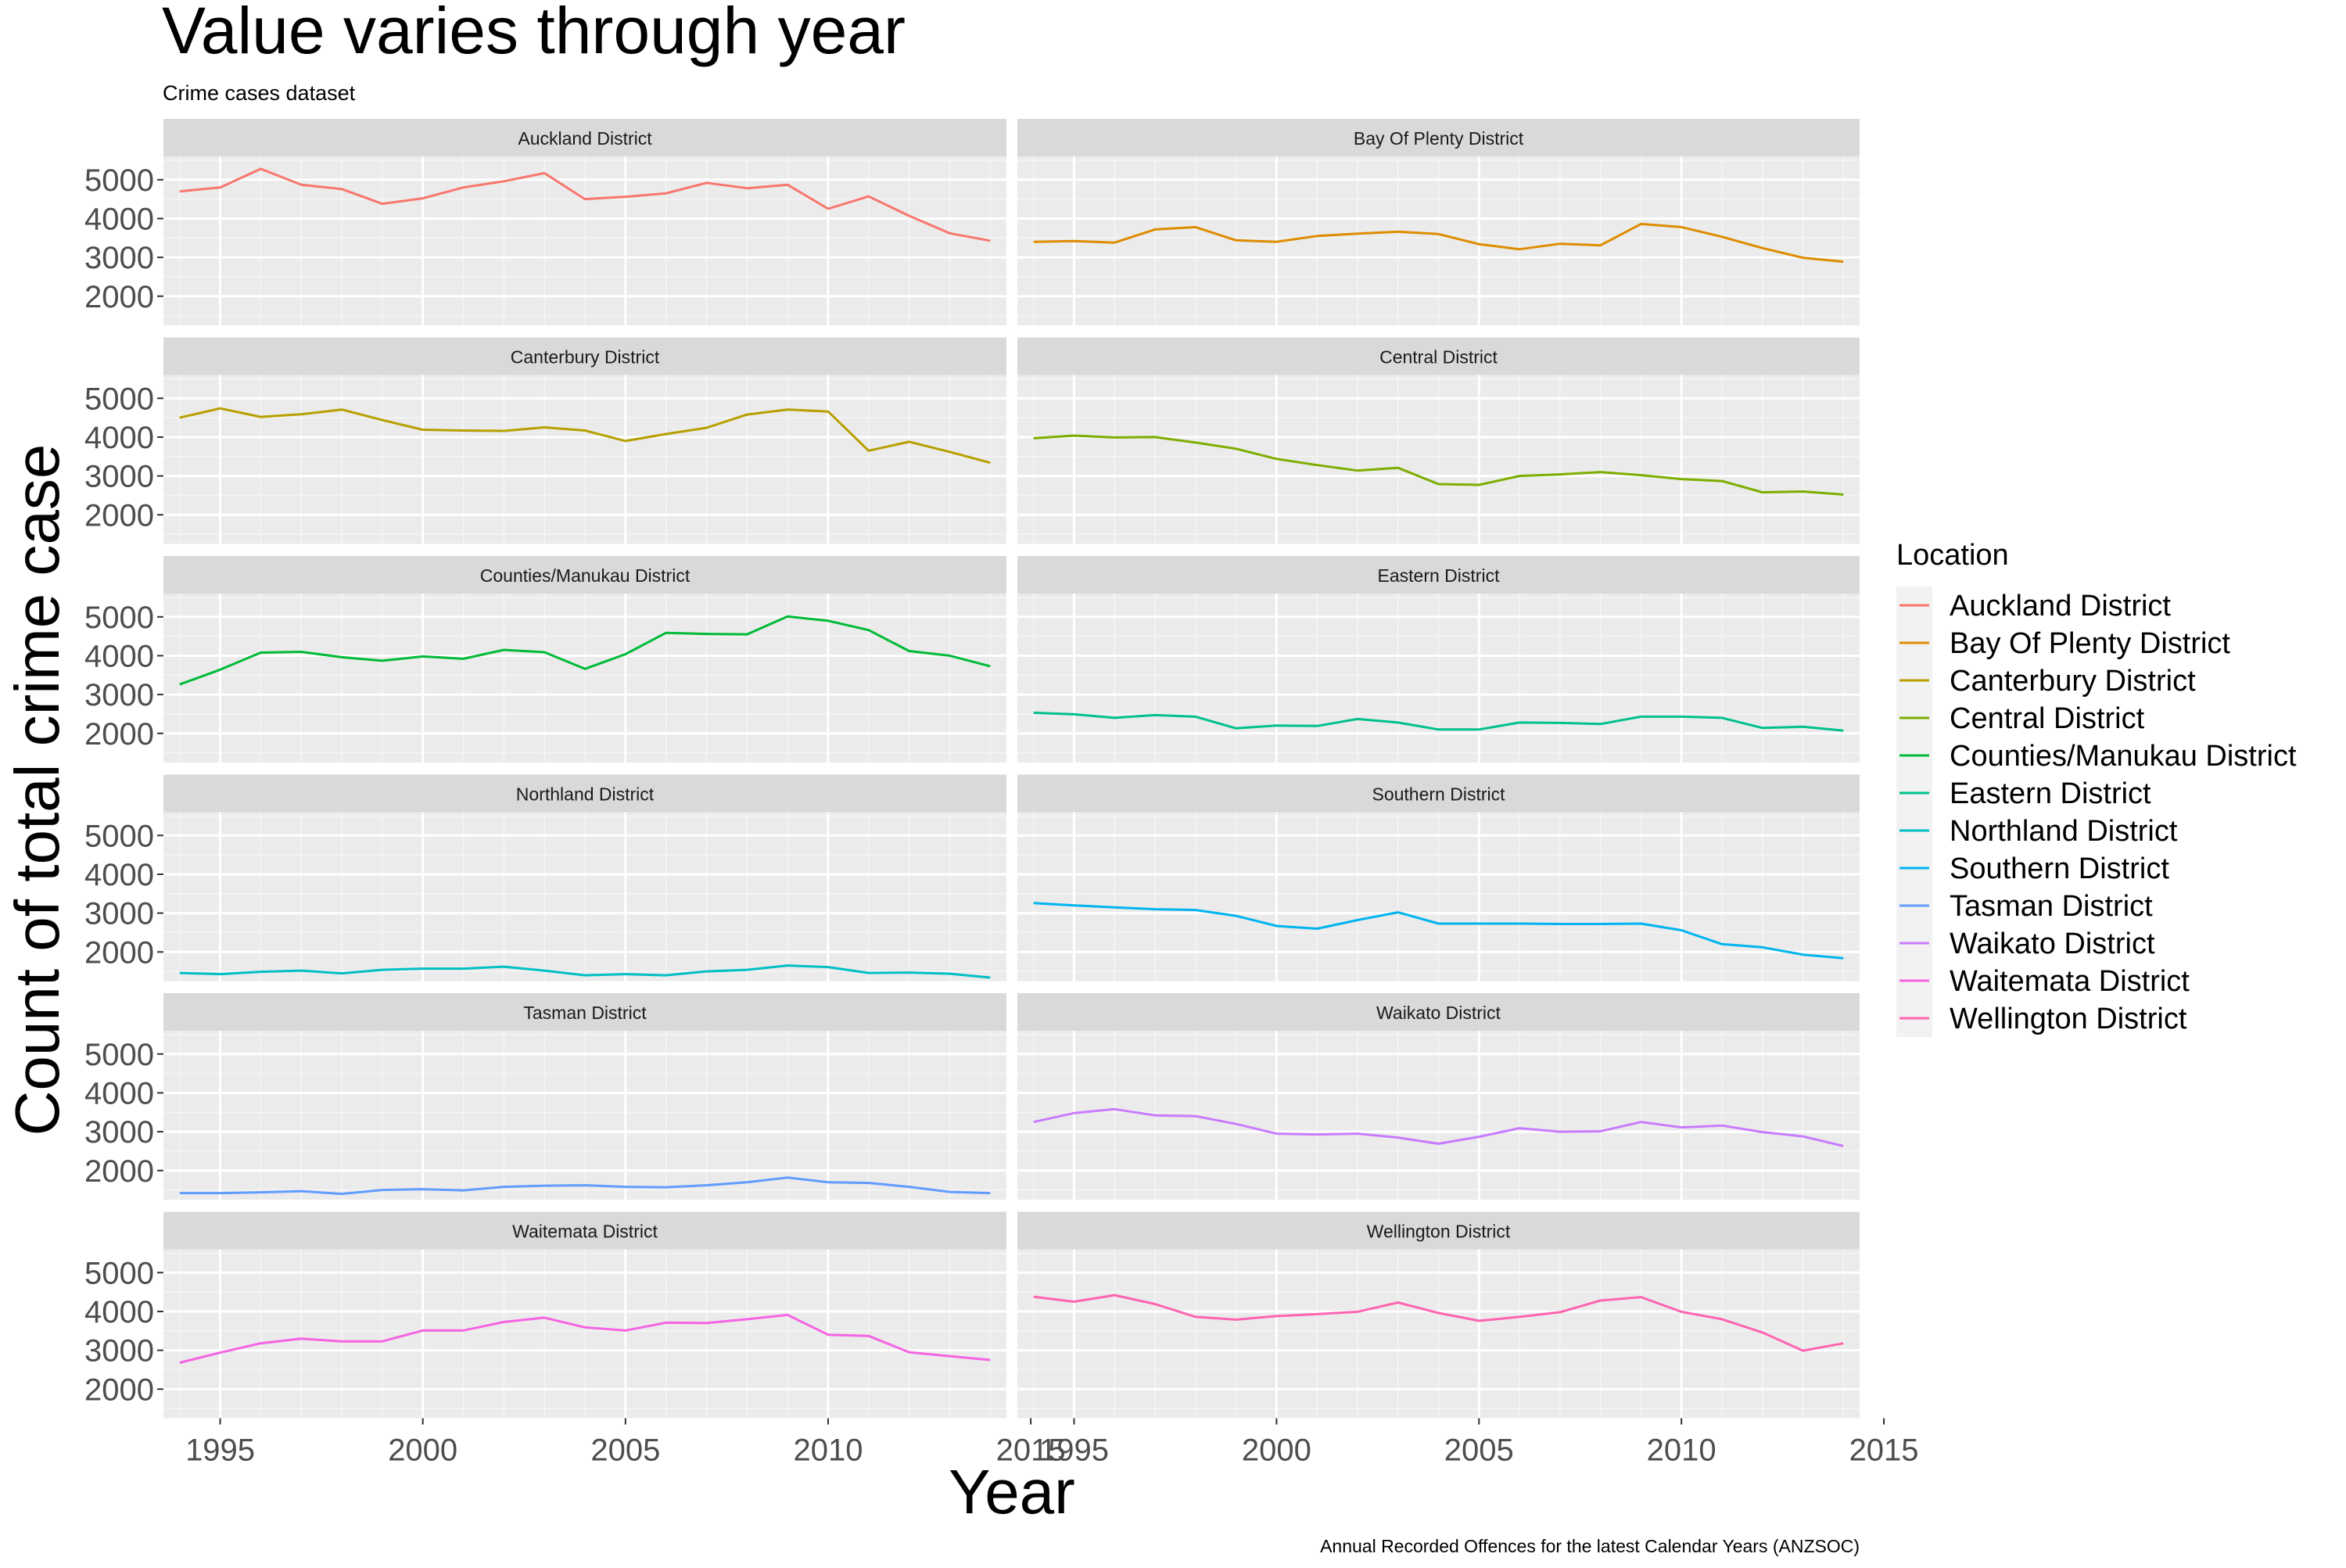 The width and height of the screenshot is (2346, 1568). Describe the element at coordinates (1438, 659) in the screenshot. I see `facet-eastern-district: Eastern District` at that location.